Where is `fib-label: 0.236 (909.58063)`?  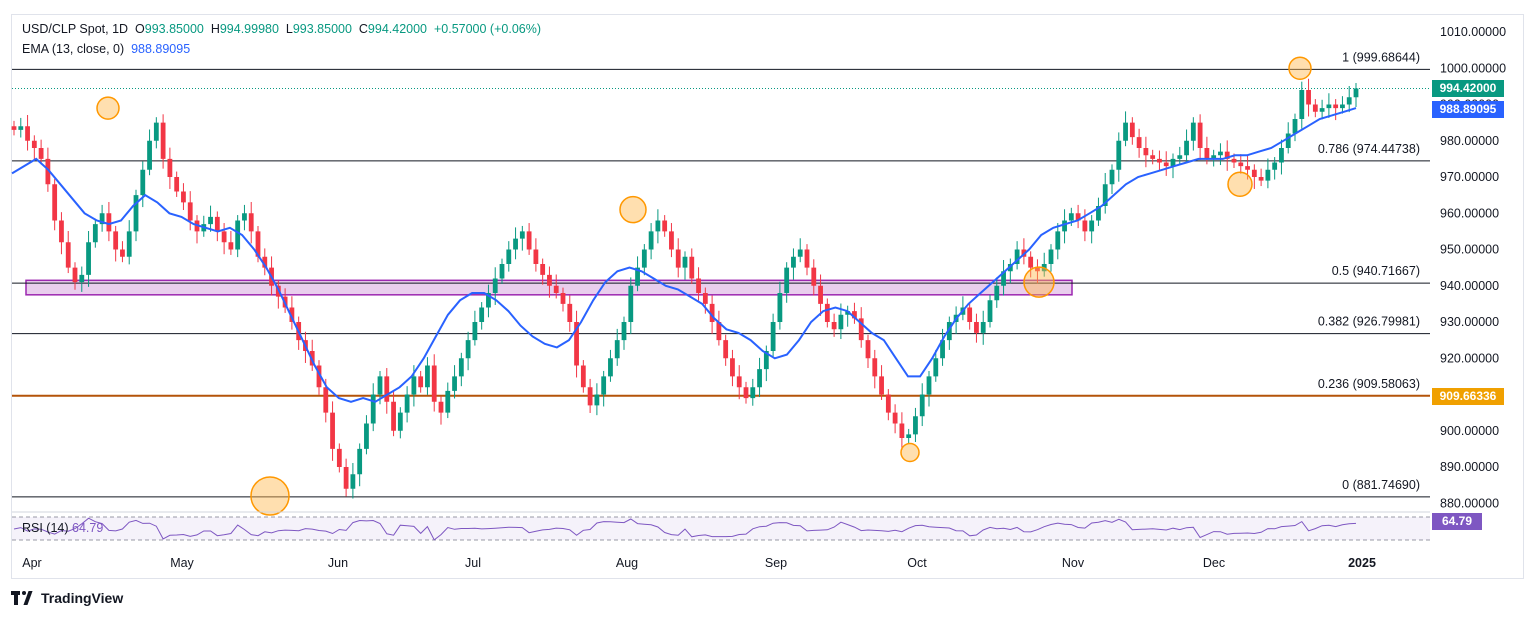
fib-label: 0.236 (909.58063) is located at coordinates (1369, 384).